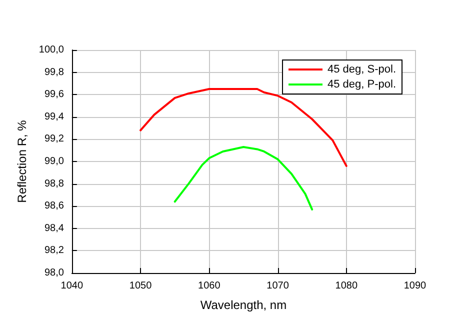  What do you see at coordinates (54, 250) in the screenshot?
I see `y-tick-label: 98,2` at bounding box center [54, 250].